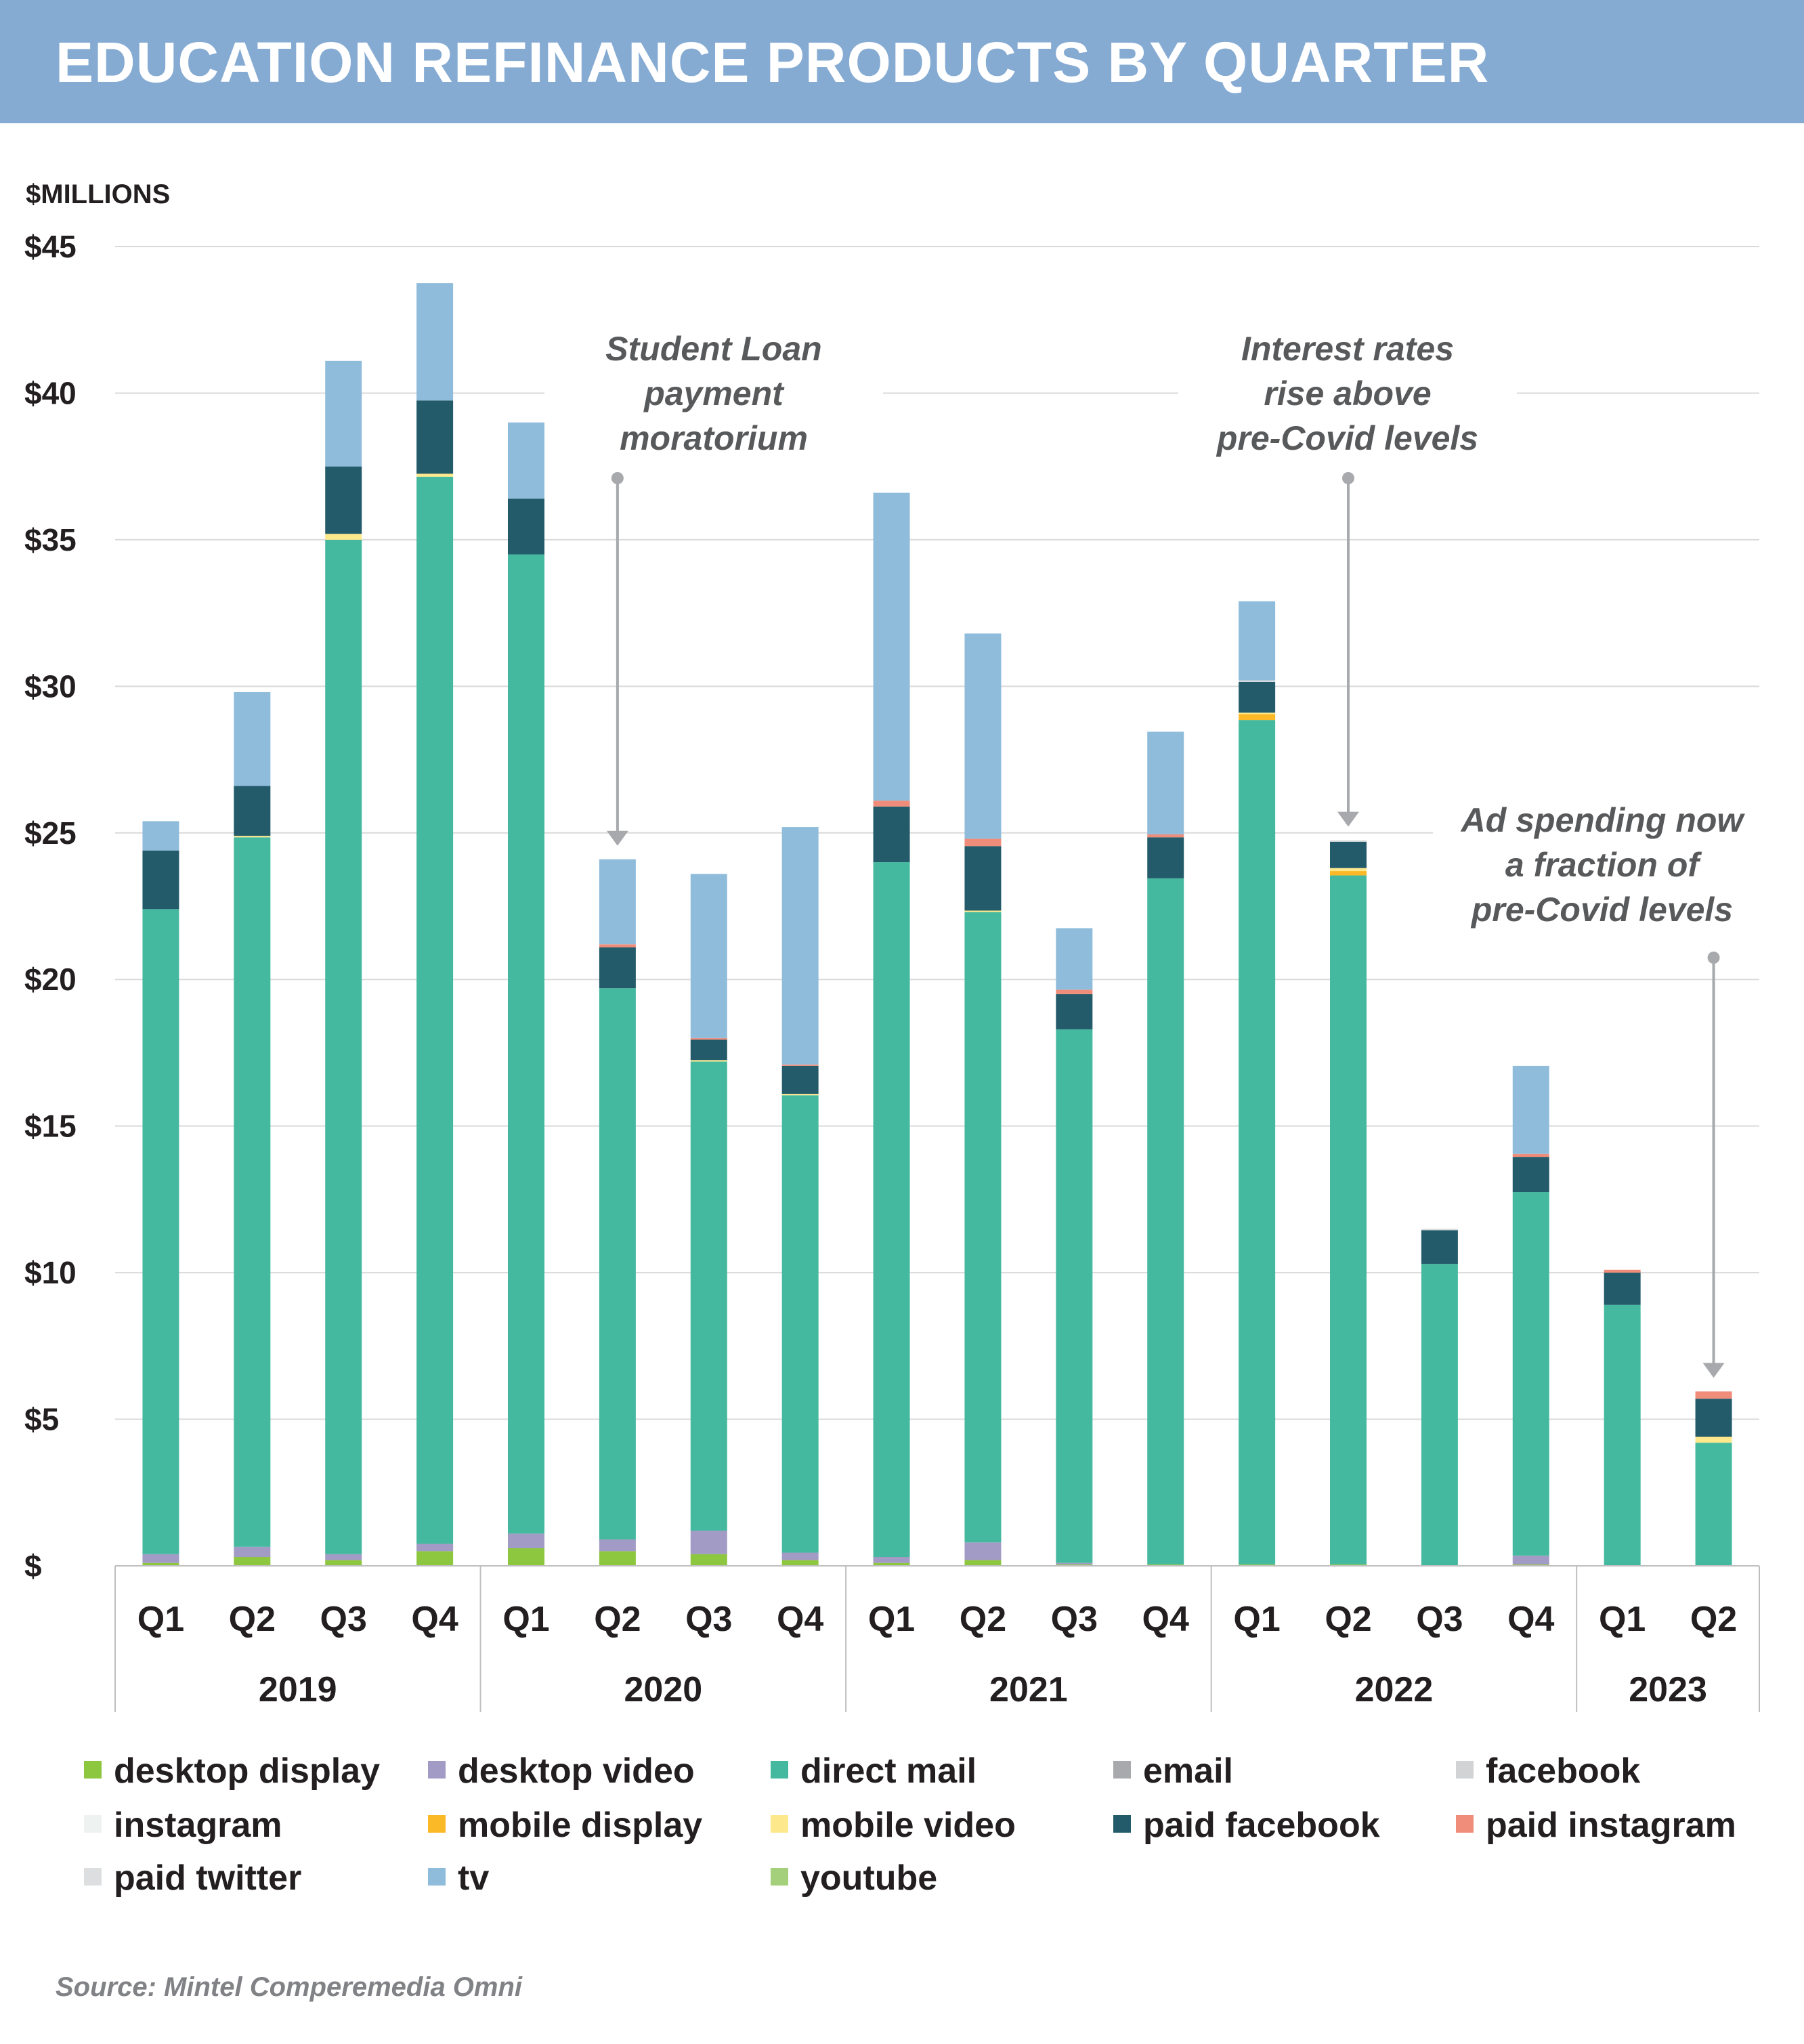 The image size is (1804, 2044). Describe the element at coordinates (1611, 1825) in the screenshot. I see `legend-label: paid instagram` at that location.